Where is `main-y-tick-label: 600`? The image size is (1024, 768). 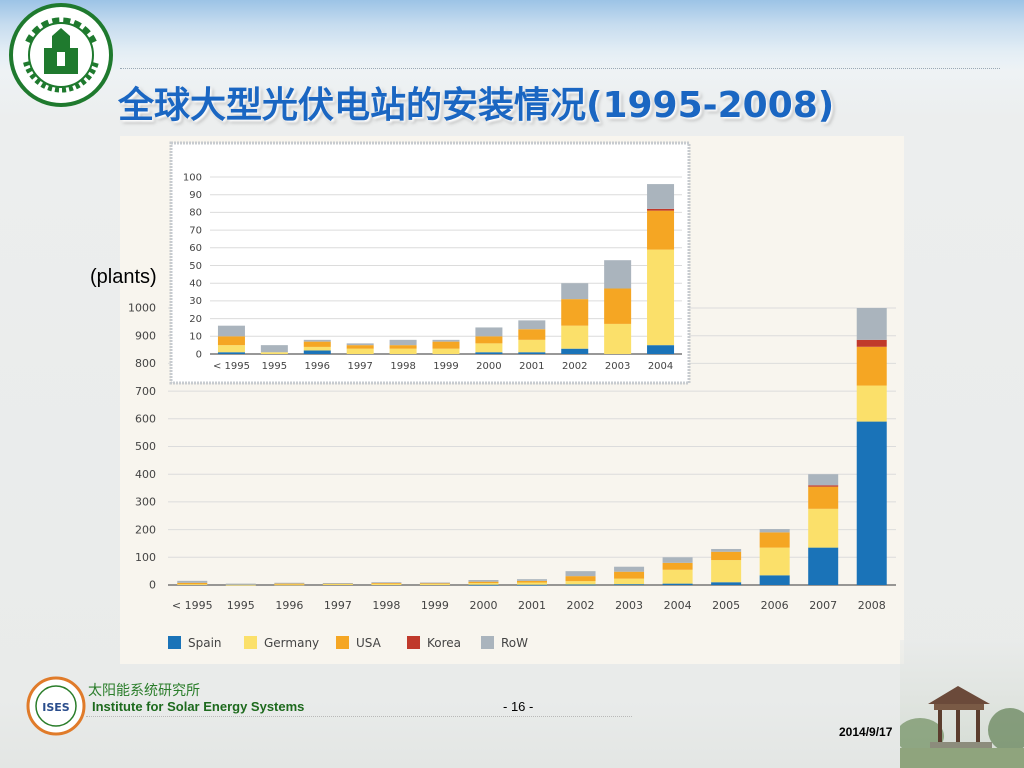 main-y-tick-label: 600 is located at coordinates (145, 418).